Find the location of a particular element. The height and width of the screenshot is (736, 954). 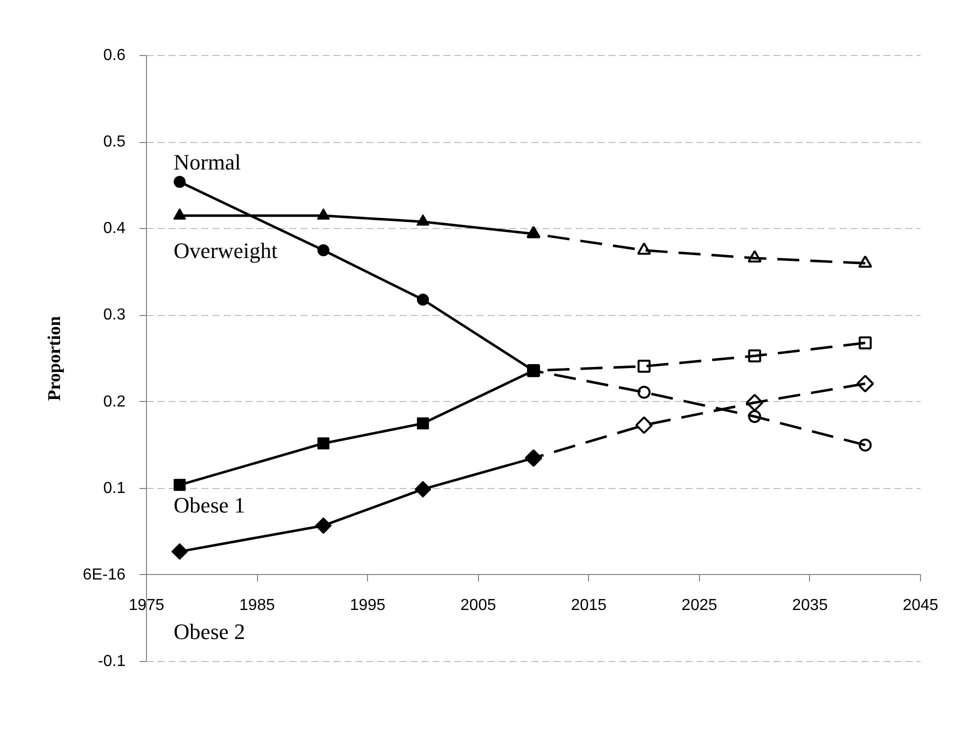

y-tick-label: 6E-16 is located at coordinates (104, 575).